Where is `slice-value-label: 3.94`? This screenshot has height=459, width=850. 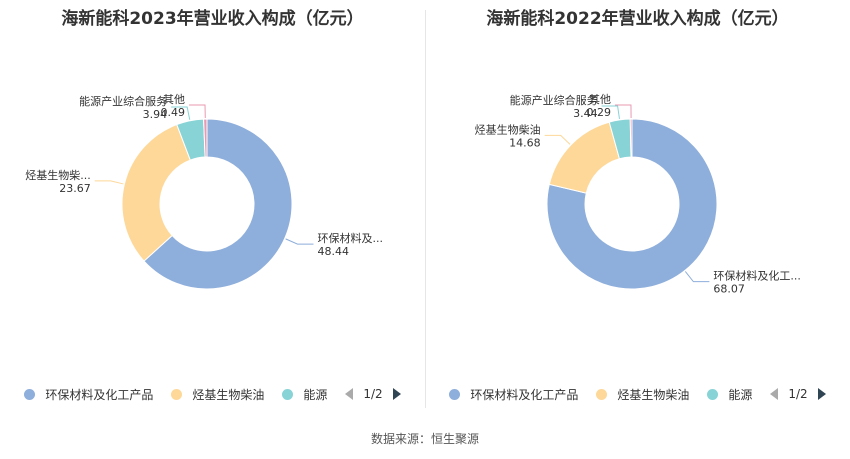 slice-value-label: 3.94 is located at coordinates (155, 114).